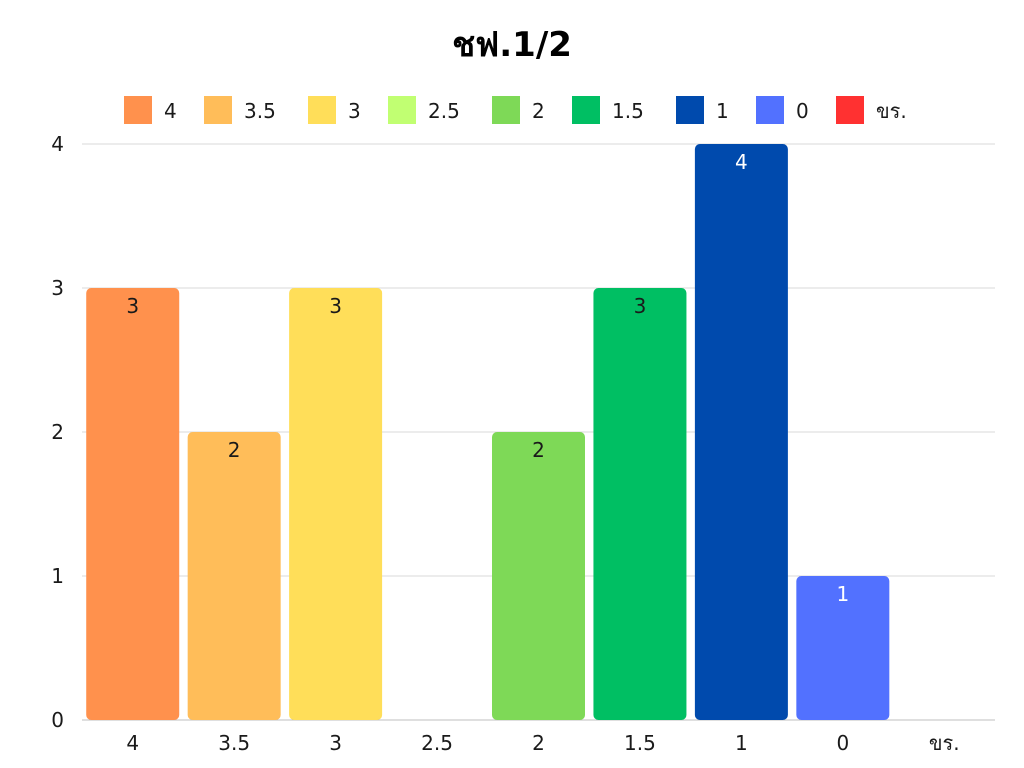 This screenshot has height=768, width=1024. I want to click on legend-label: ขร., so click(891, 111).